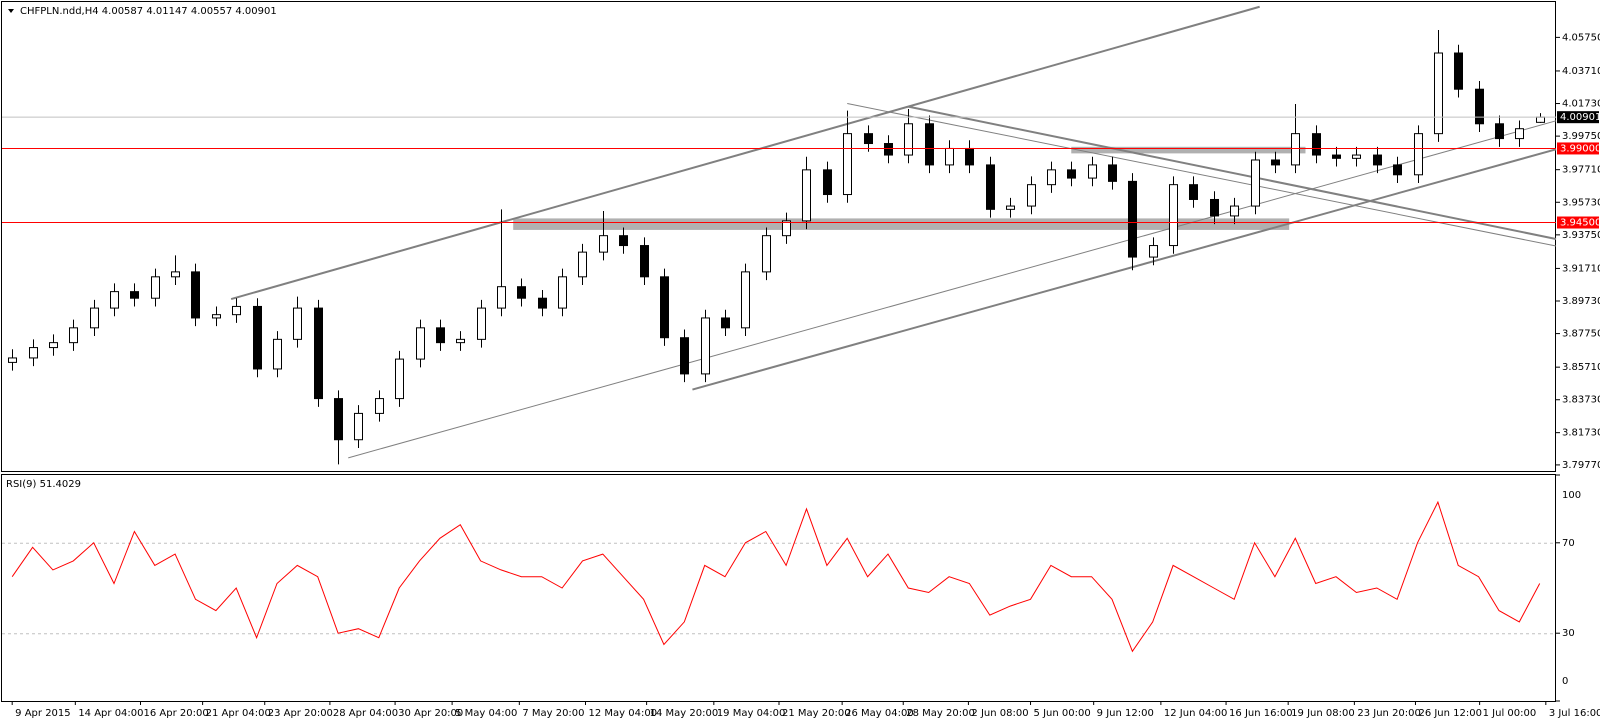  I want to click on y-tick-label: 3.81730, so click(1581, 433).